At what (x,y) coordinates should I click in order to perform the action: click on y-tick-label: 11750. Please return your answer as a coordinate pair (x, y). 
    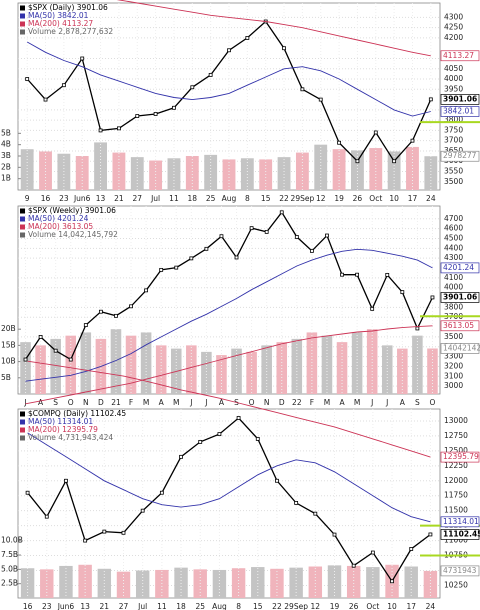
    Looking at the image, I should click on (456, 495).